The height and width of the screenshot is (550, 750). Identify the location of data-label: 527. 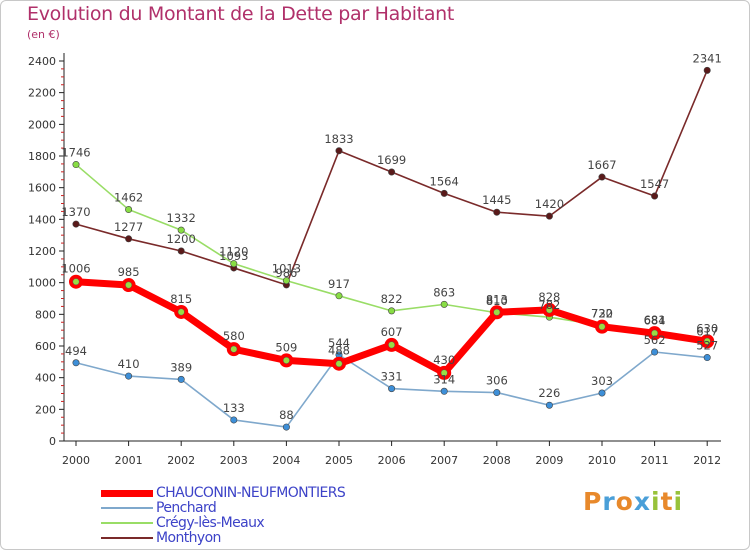
(707, 346).